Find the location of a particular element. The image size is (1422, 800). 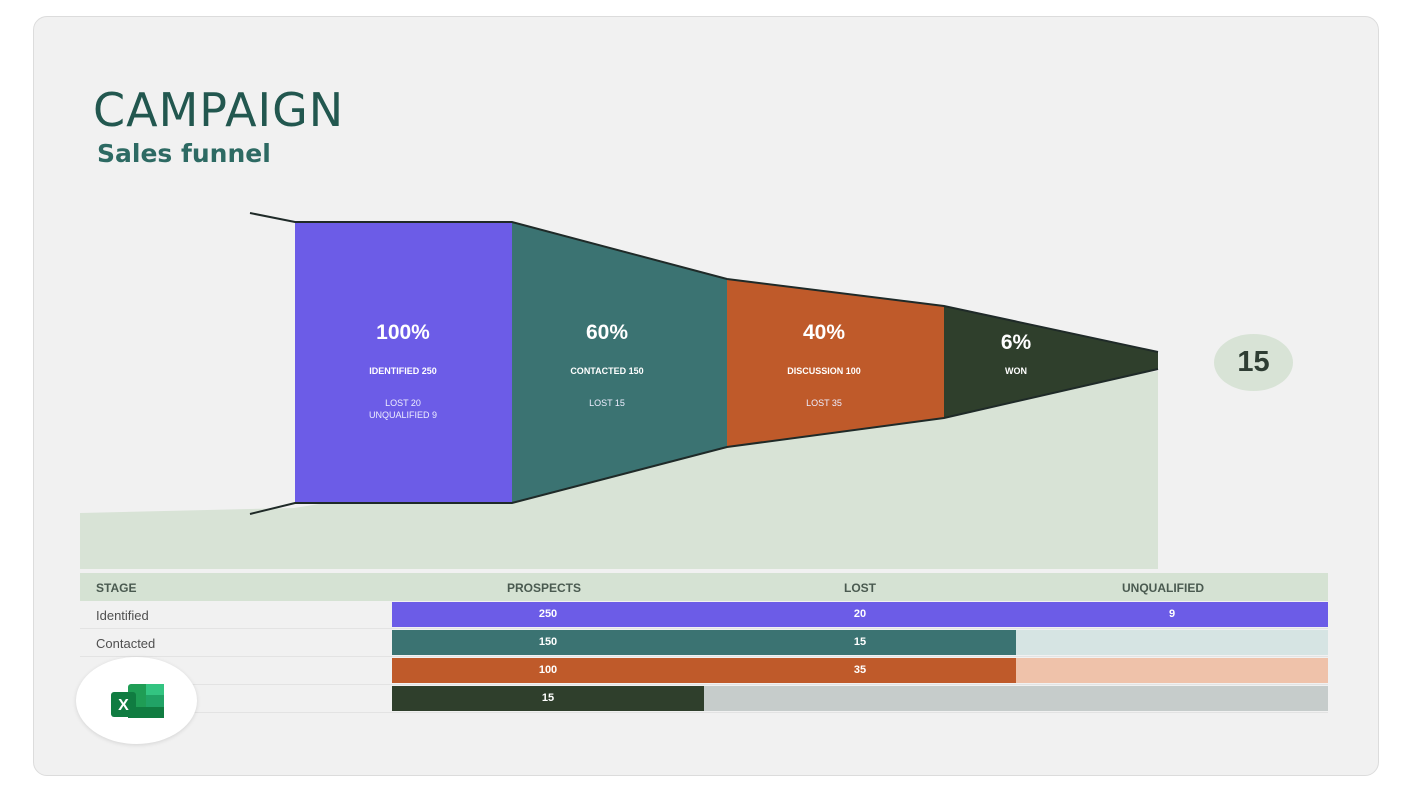

table-body: Identified 250 20 9 Contacted 150 15 100 35 15 is located at coordinates (704, 657).